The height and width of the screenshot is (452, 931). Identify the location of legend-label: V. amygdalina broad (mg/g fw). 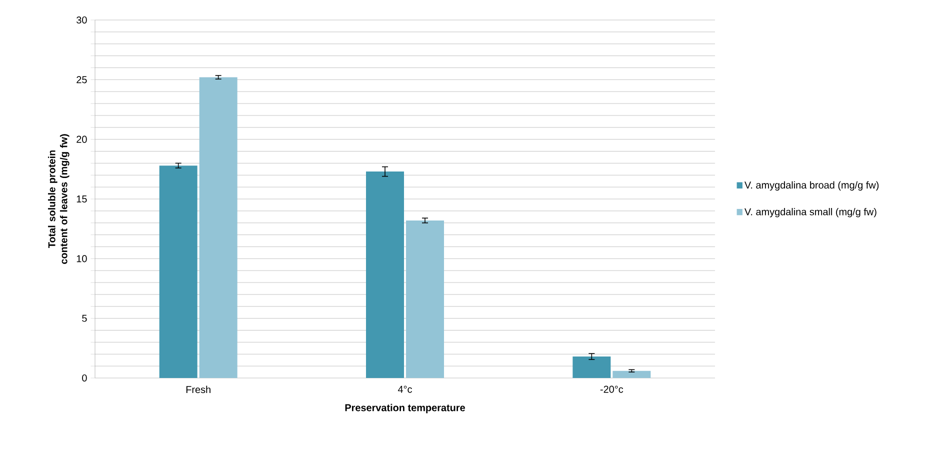
(811, 186).